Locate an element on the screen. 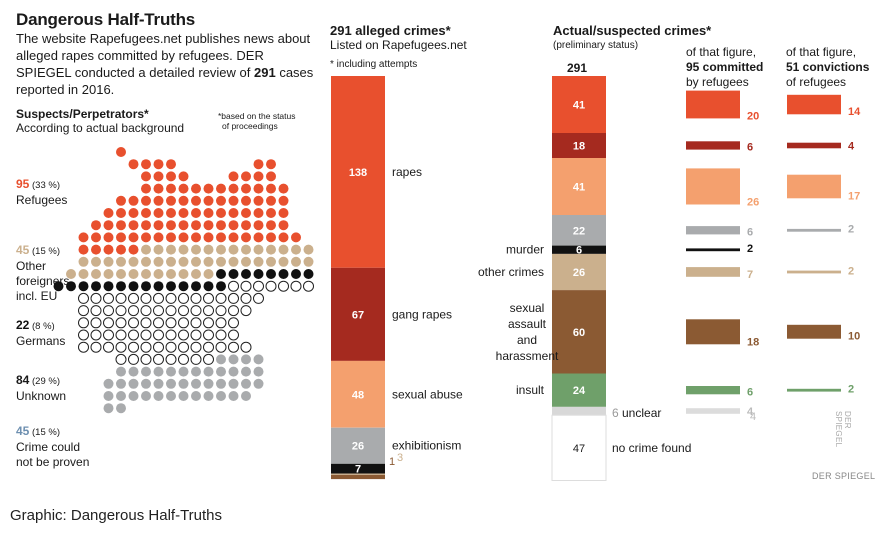  actual-value-label: 18 is located at coordinates (579, 147).